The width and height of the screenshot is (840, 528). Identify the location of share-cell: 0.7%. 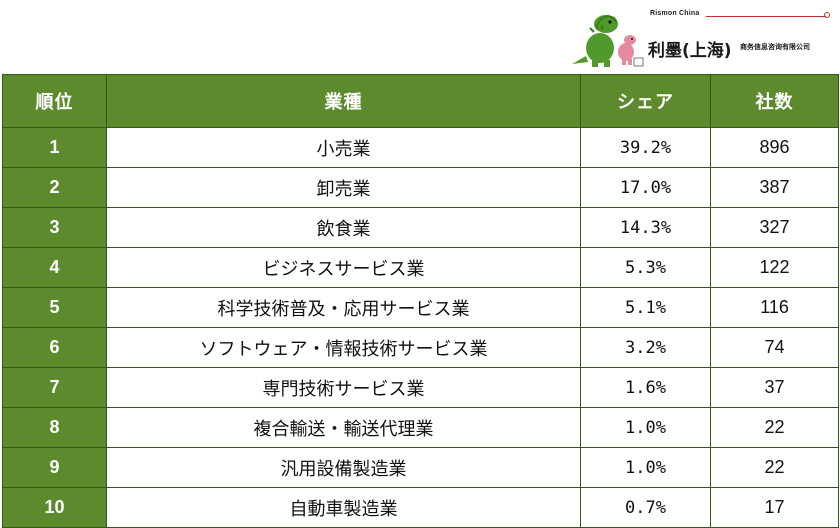
(645, 507).